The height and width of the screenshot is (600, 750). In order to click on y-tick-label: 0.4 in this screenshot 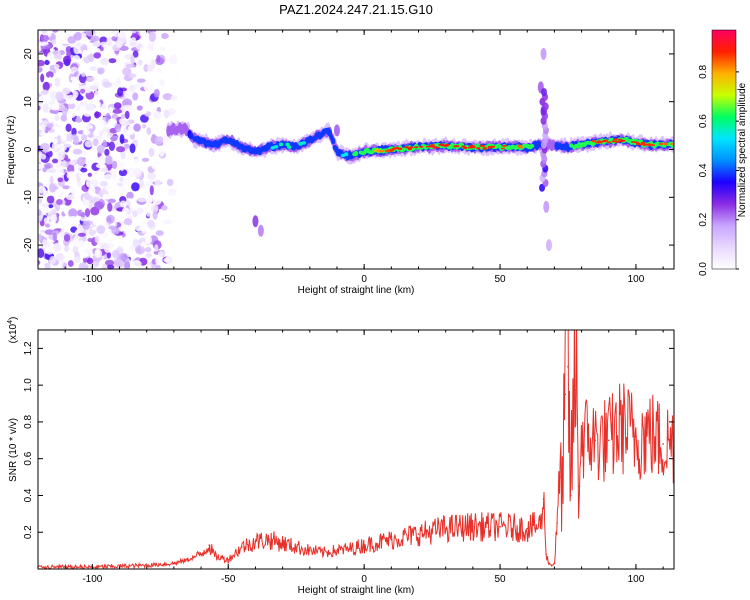, I will do `click(28, 495)`.